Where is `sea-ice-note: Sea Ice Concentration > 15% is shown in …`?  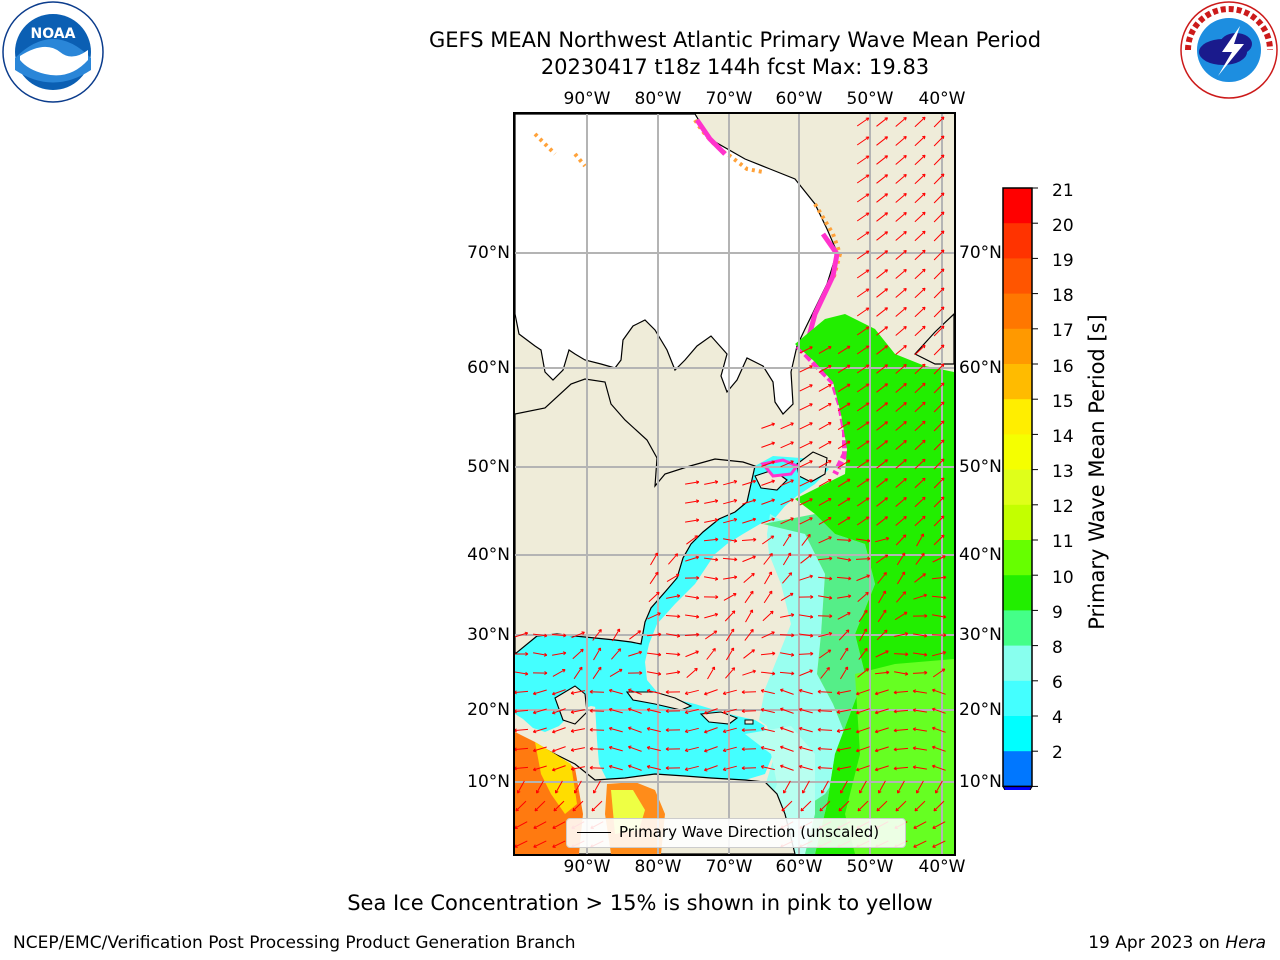
sea-ice-note: Sea Ice Concentration > 15% is shown in … is located at coordinates (640, 903).